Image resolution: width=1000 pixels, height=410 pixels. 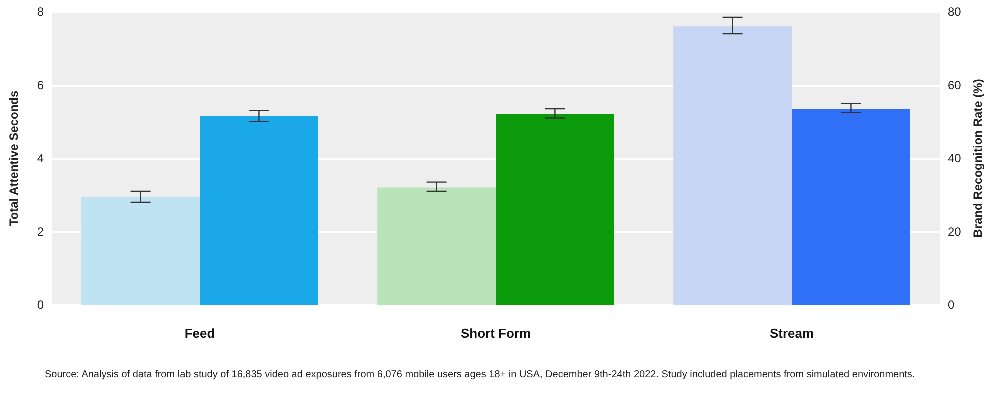 What do you see at coordinates (951, 305) in the screenshot?
I see `y2-tick-label: 0` at bounding box center [951, 305].